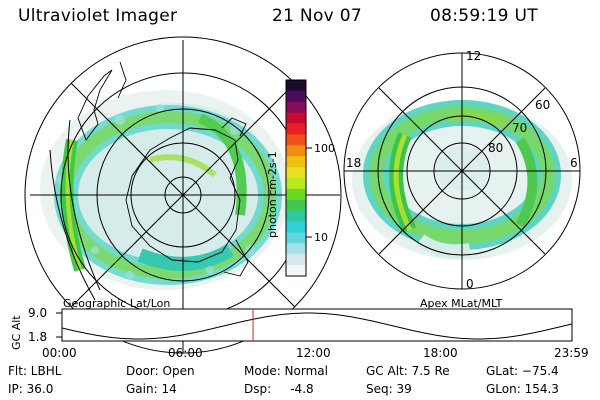 The height and width of the screenshot is (400, 600). I want to click on mlat-label-80: 80, so click(495, 148).